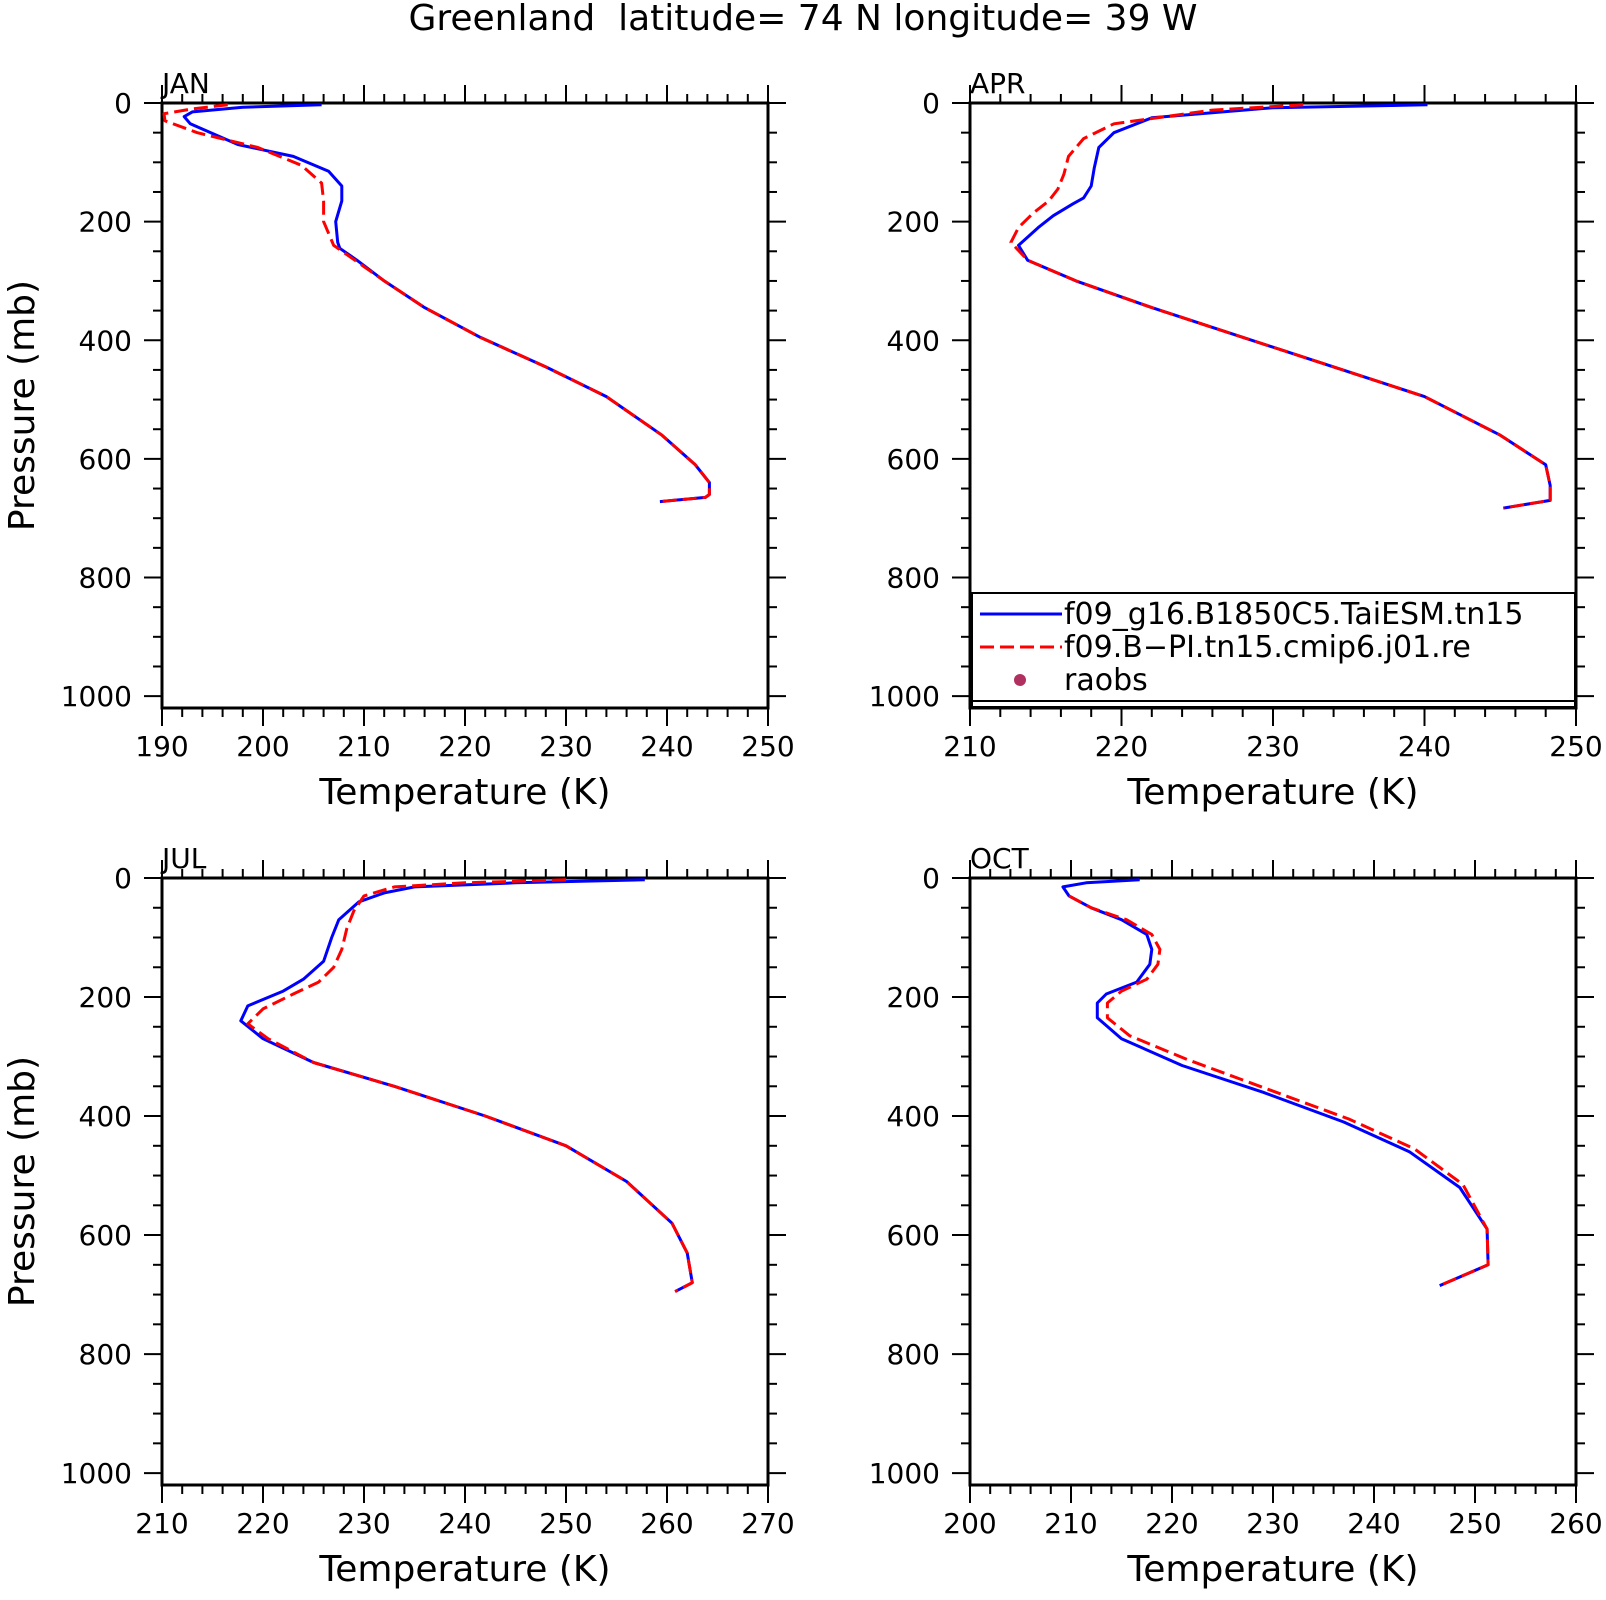 This screenshot has width=1606, height=1600. Describe the element at coordinates (998, 83) in the screenshot. I see `panel-label: APR` at that location.